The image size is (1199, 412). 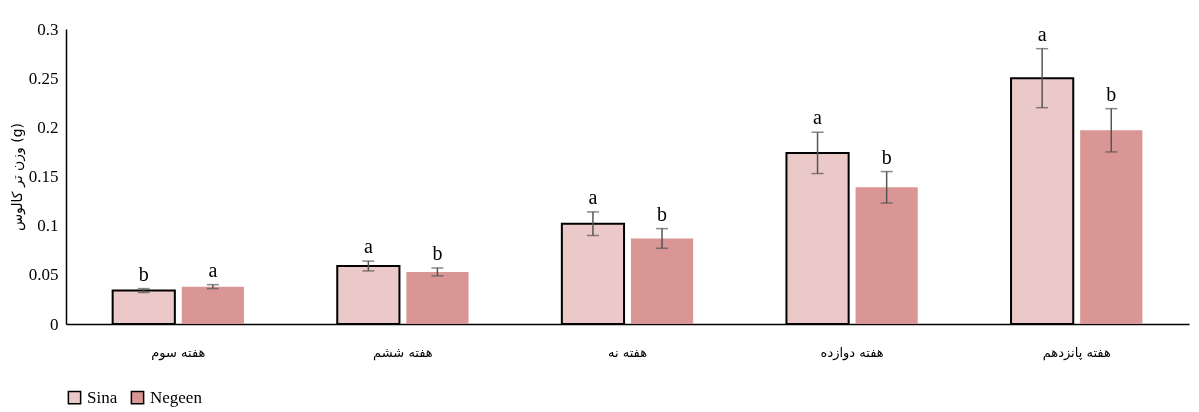 What do you see at coordinates (48, 226) in the screenshot?
I see `y-tick-label: 0.1` at bounding box center [48, 226].